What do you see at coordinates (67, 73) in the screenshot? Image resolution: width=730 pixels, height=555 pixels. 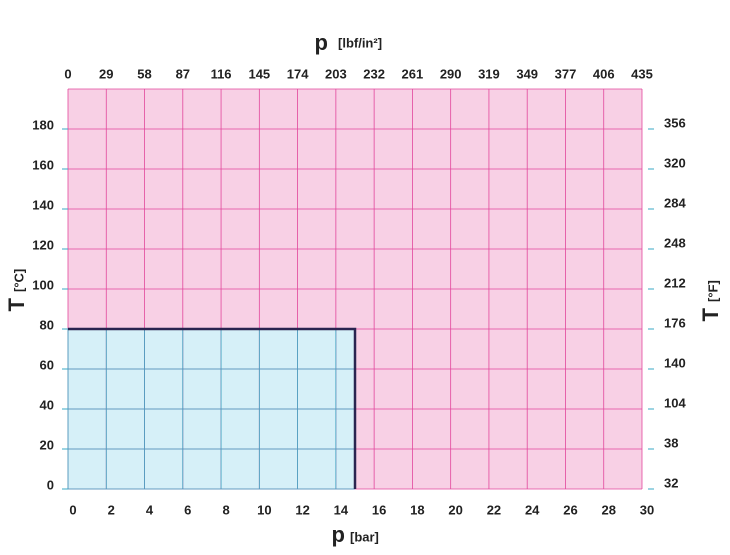 I see `x2-tick-label: 0` at bounding box center [67, 73].